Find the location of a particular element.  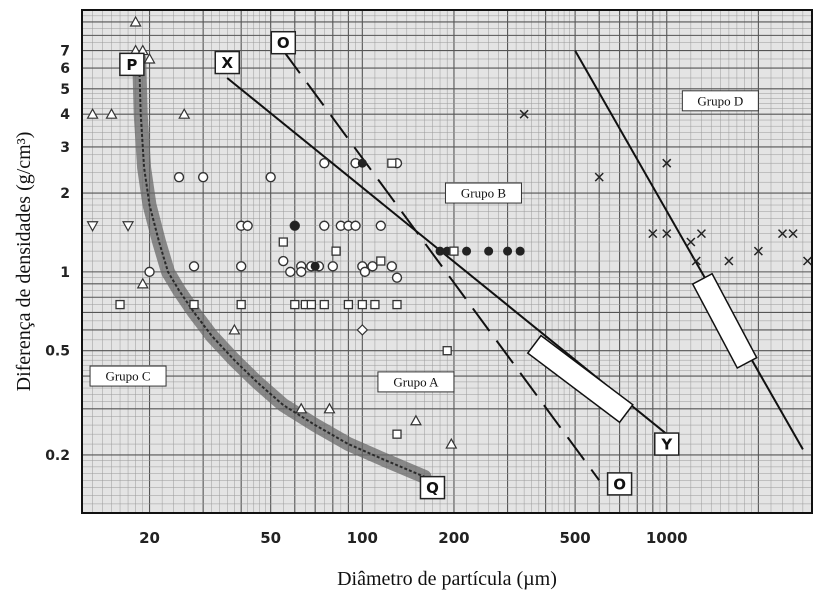

point-label: Y is located at coordinates (666, 445).